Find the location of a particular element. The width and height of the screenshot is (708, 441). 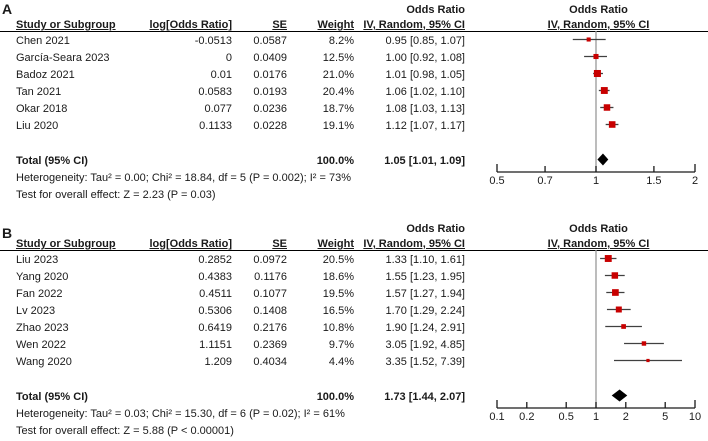

forest-plot-canvas: 0.1 0.2 0.5 1 2 5 10 is located at coordinates (595, 336).